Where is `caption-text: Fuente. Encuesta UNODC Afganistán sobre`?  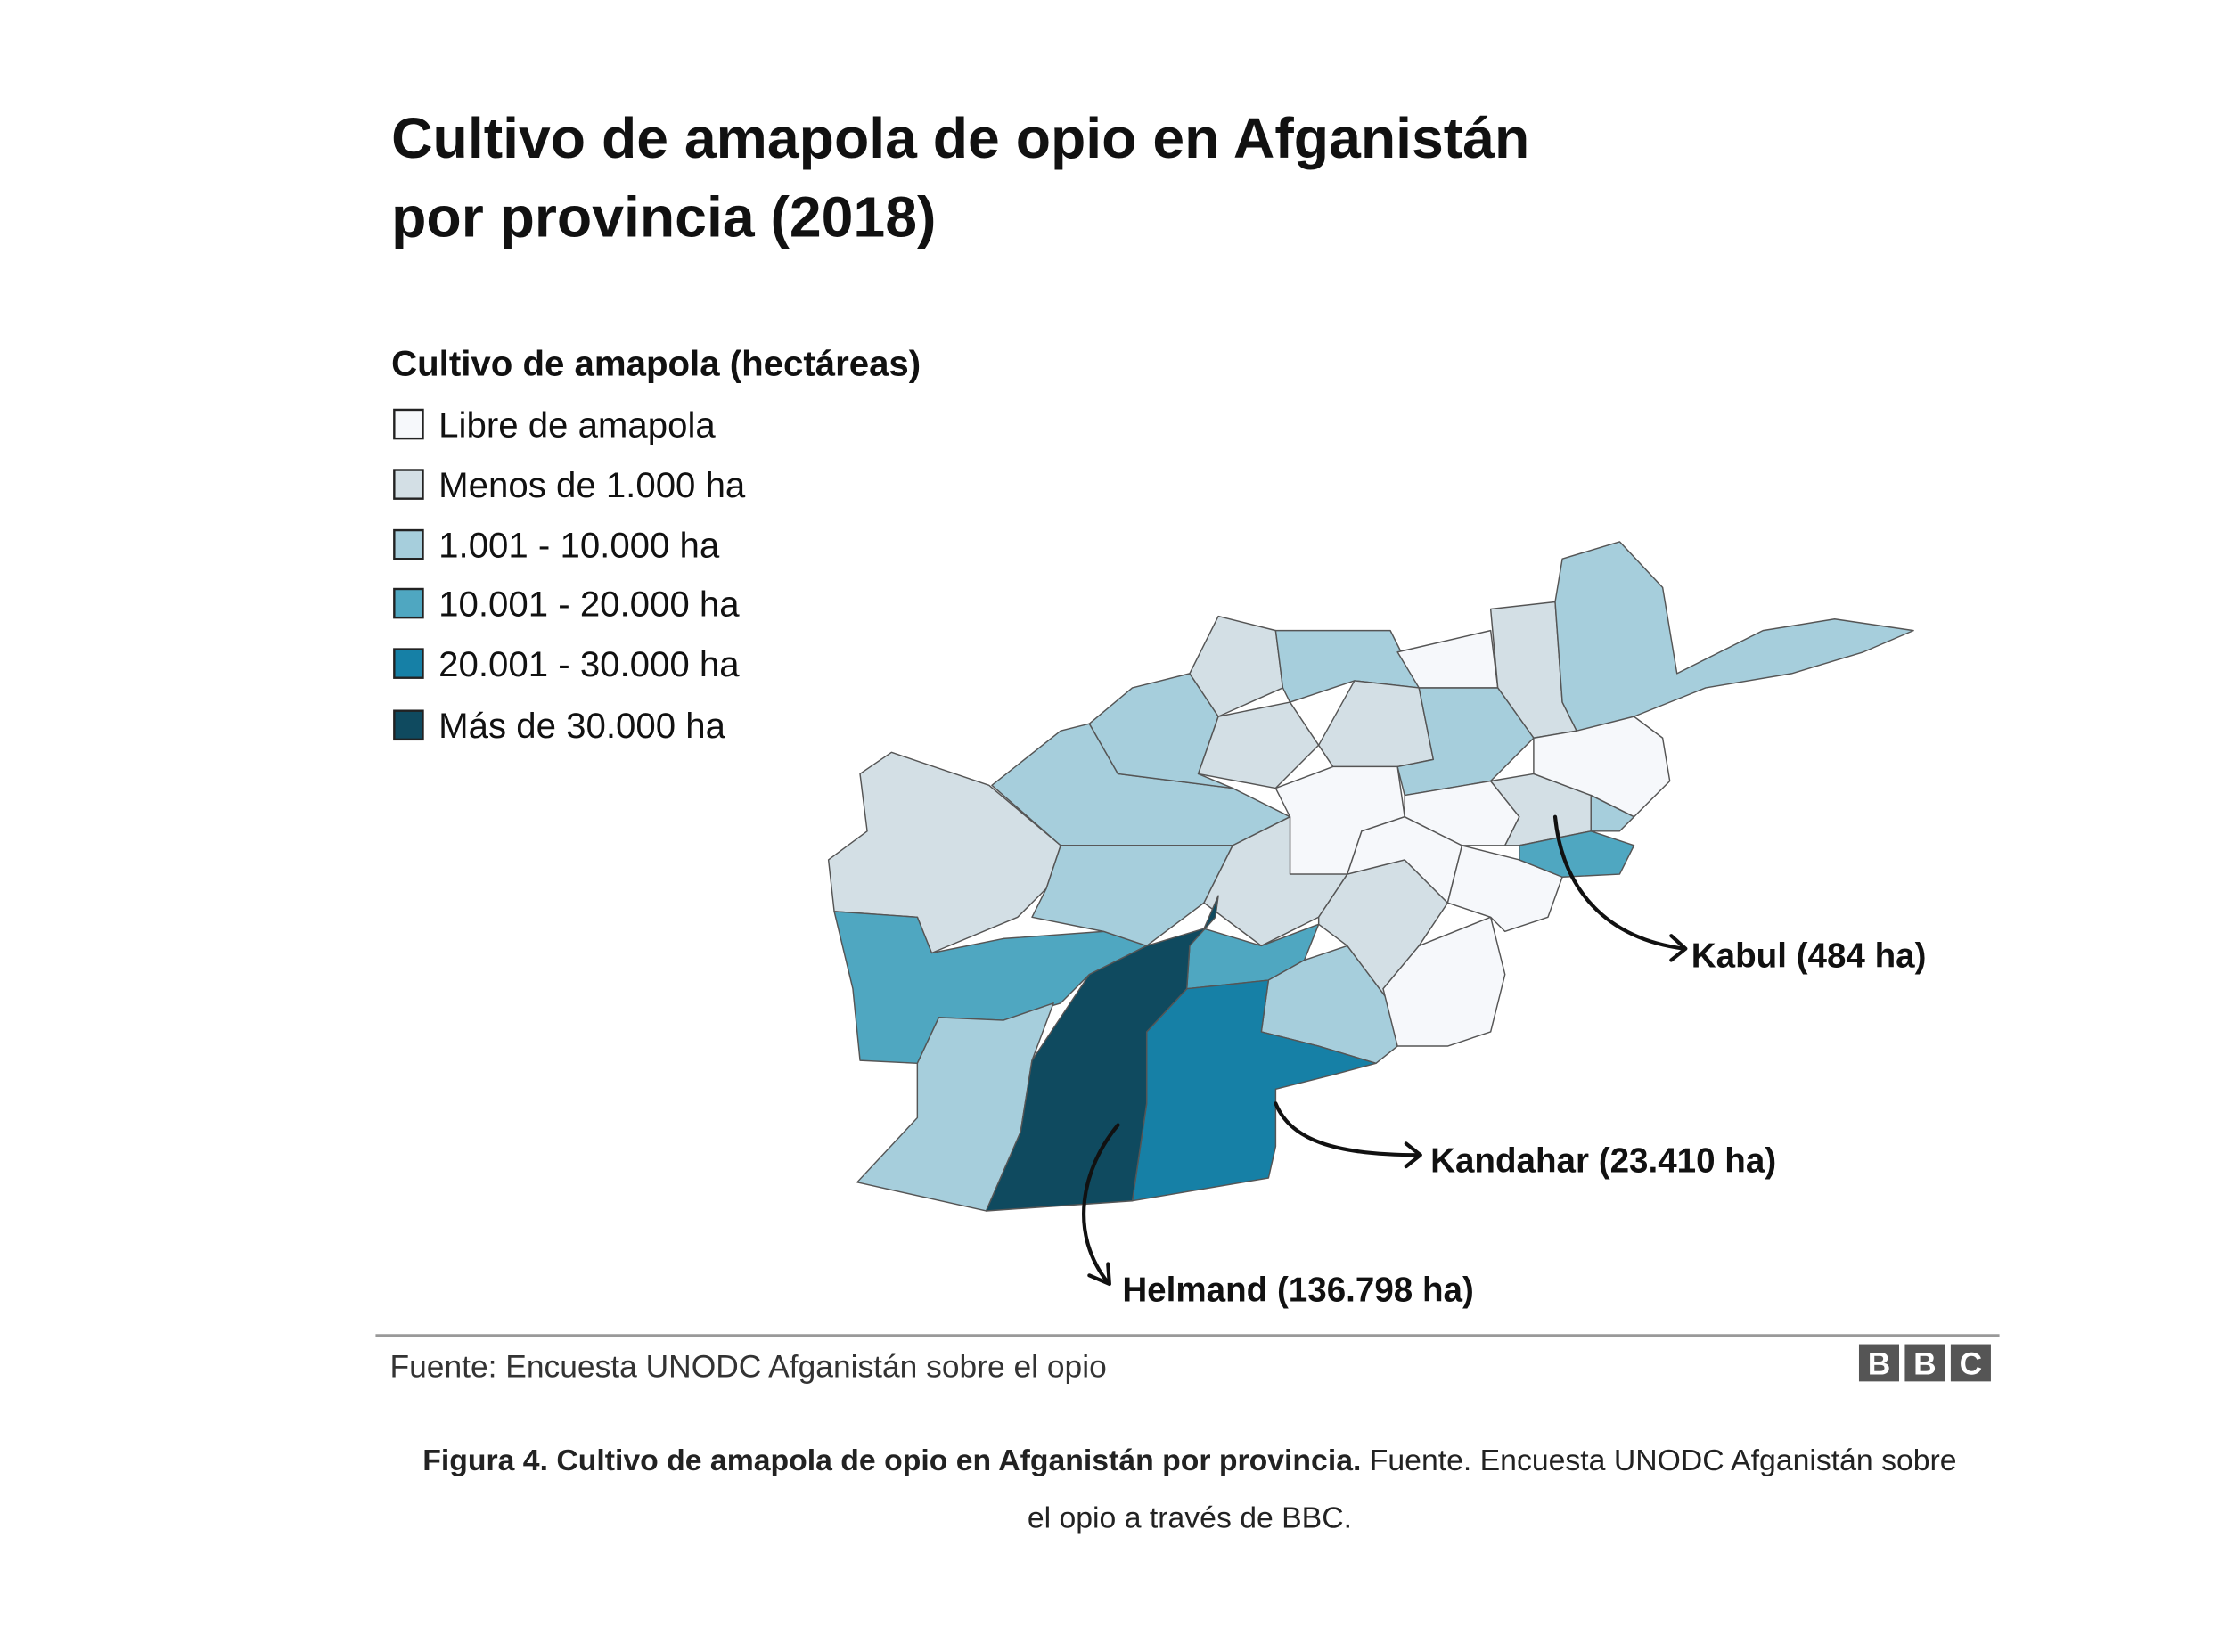
caption-text: Fuente. Encuesta UNODC Afganistán sobre is located at coordinates (1663, 1460).